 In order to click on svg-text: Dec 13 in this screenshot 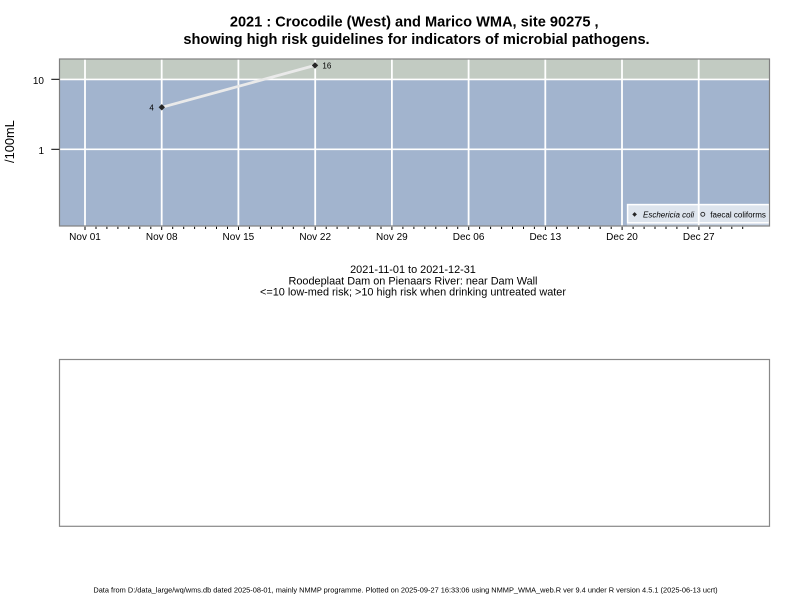, I will do `click(545, 237)`.